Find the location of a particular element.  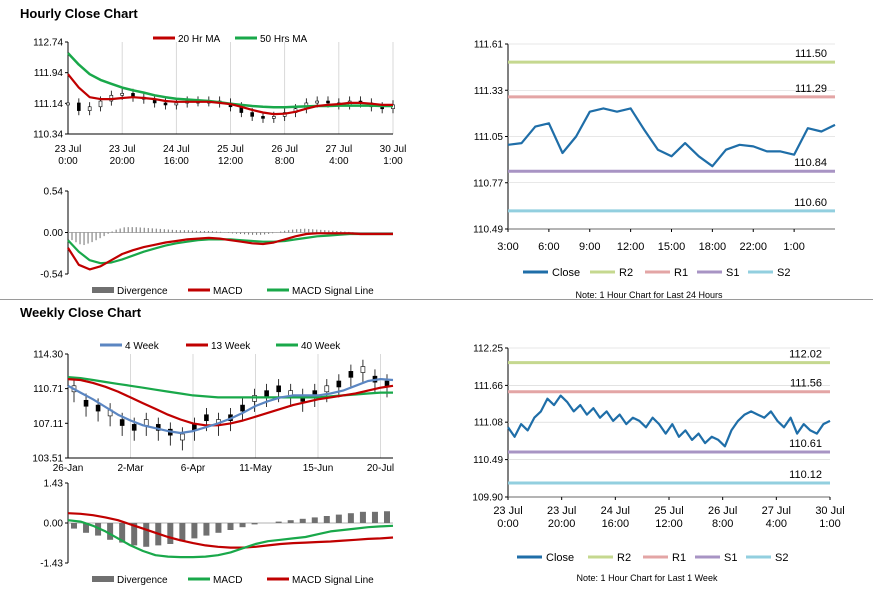

x-tick-label: 4:00 is located at coordinates (776, 524).